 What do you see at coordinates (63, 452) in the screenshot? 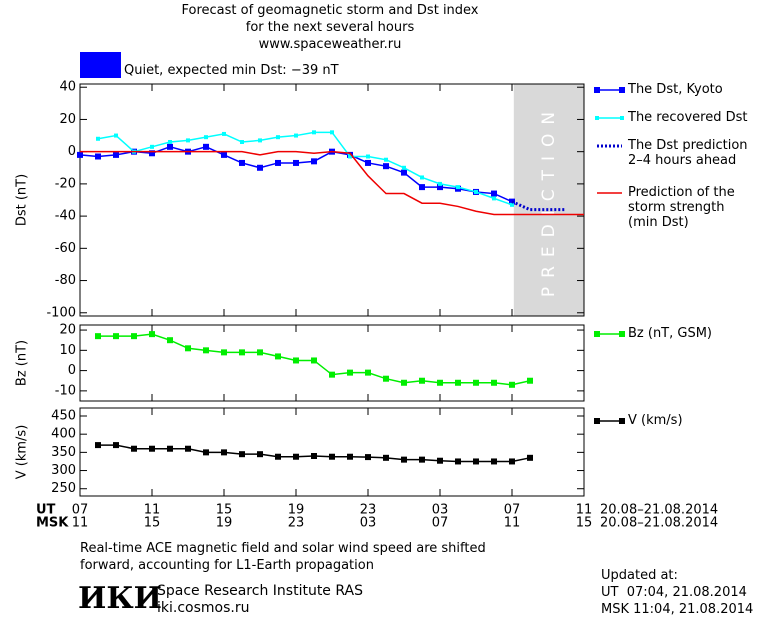
I see `y-tick-label: 350` at bounding box center [63, 452].